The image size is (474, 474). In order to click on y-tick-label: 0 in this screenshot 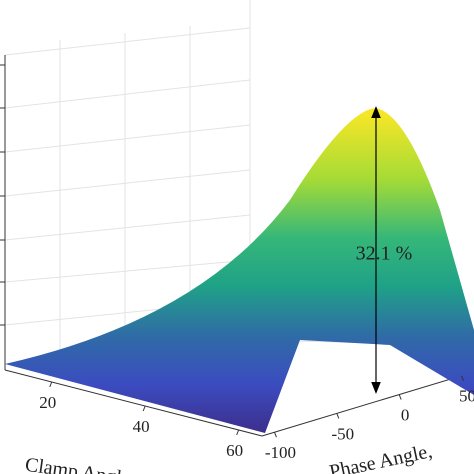, I will do `click(405, 414)`.